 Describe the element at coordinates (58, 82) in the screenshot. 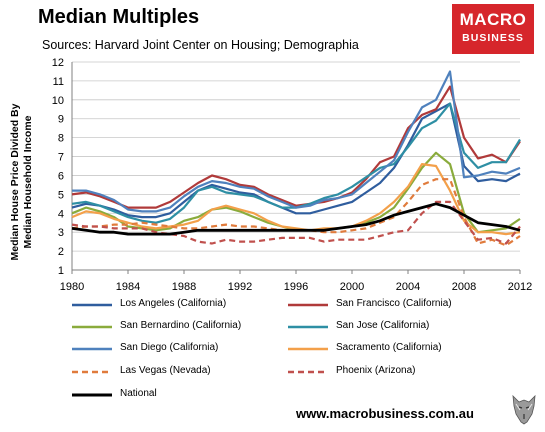

I see `y-tick-label: 11` at that location.